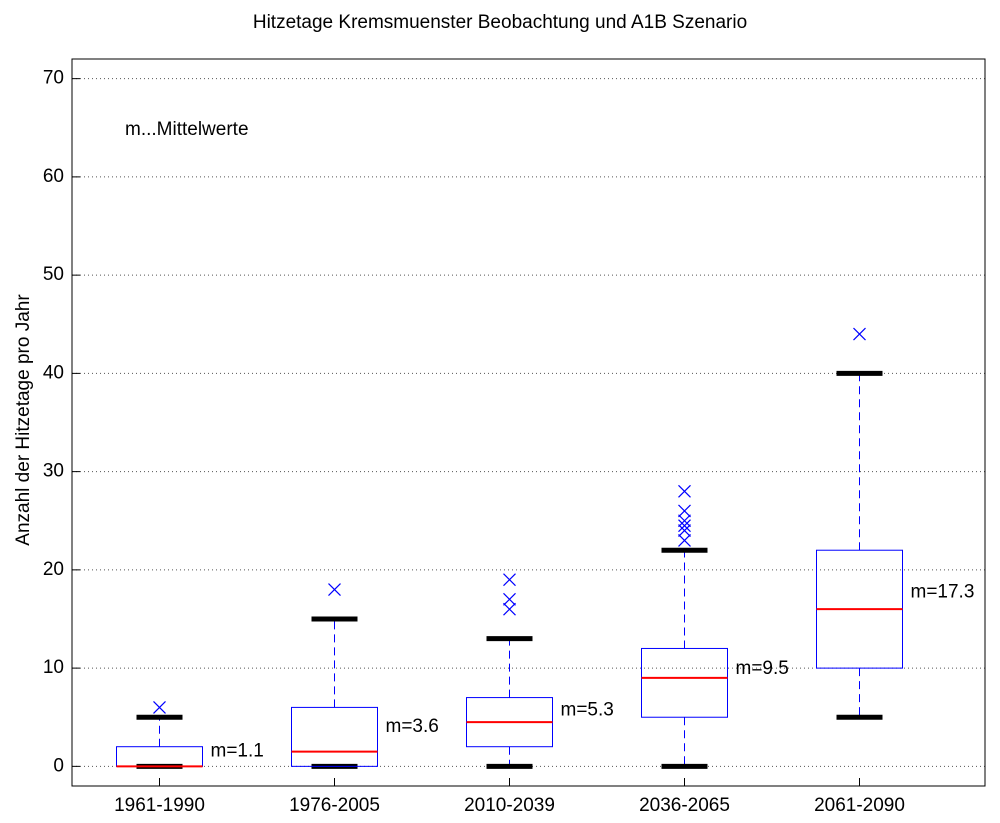 The image size is (1000, 823). Describe the element at coordinates (943, 591) in the screenshot. I see `mean-label: m=17.3` at that location.